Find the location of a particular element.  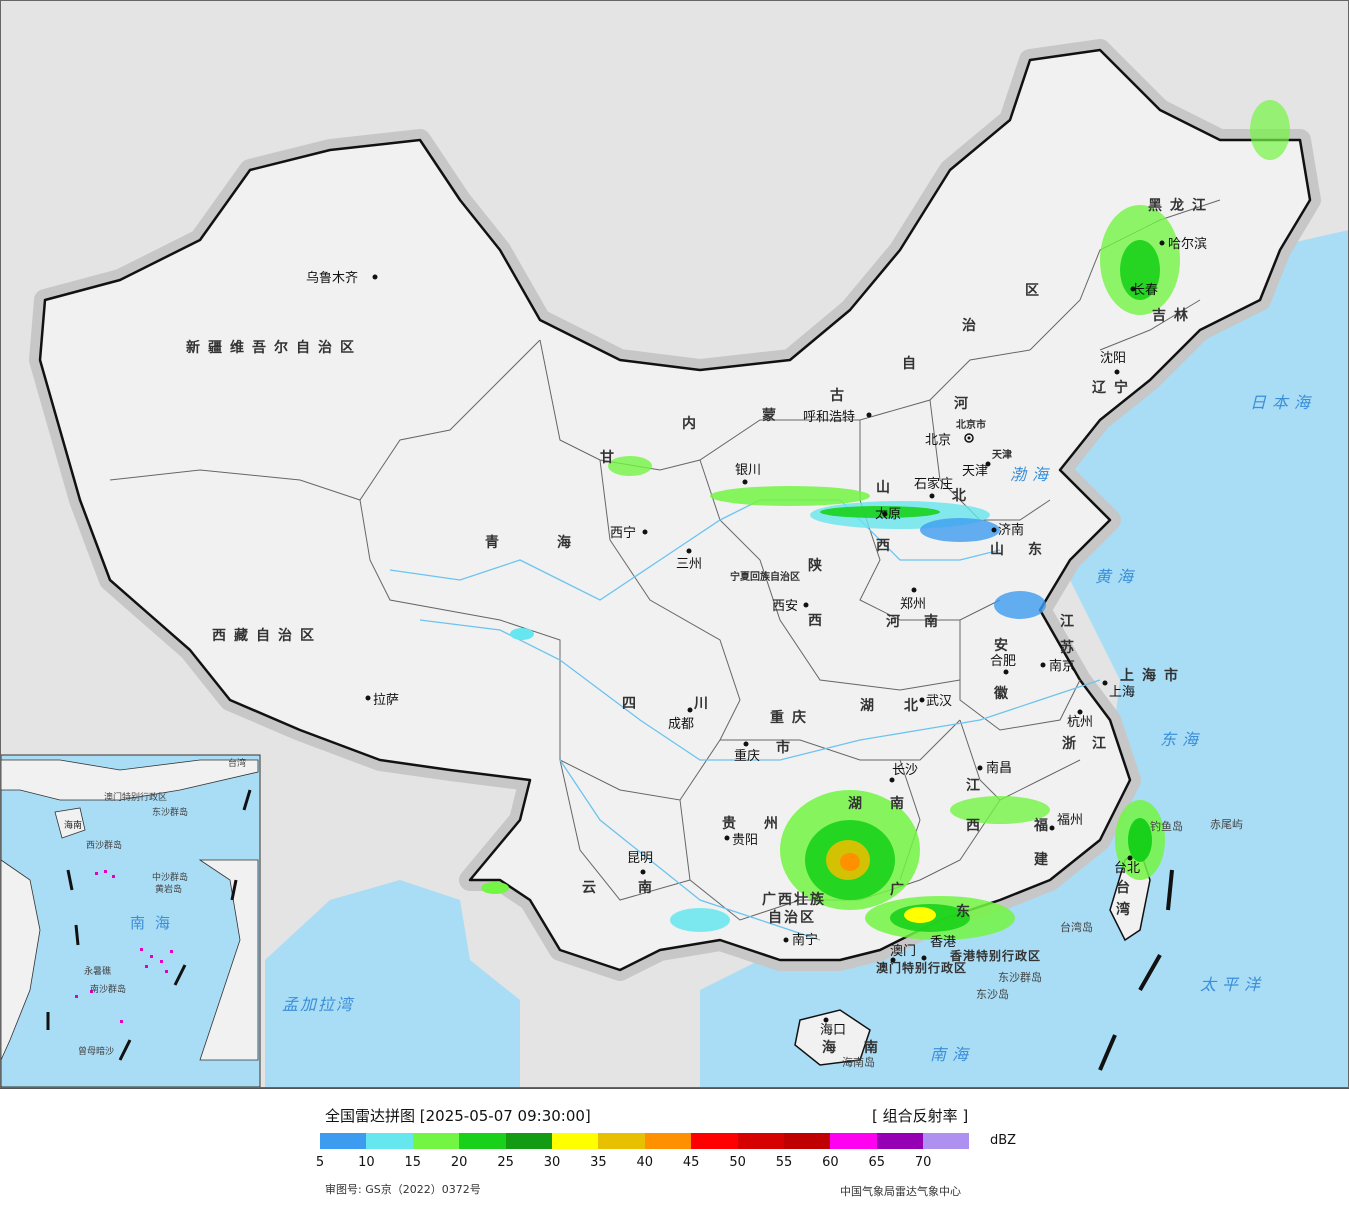

inset-zhongsha: 中沙群岛 is located at coordinates (170, 877).